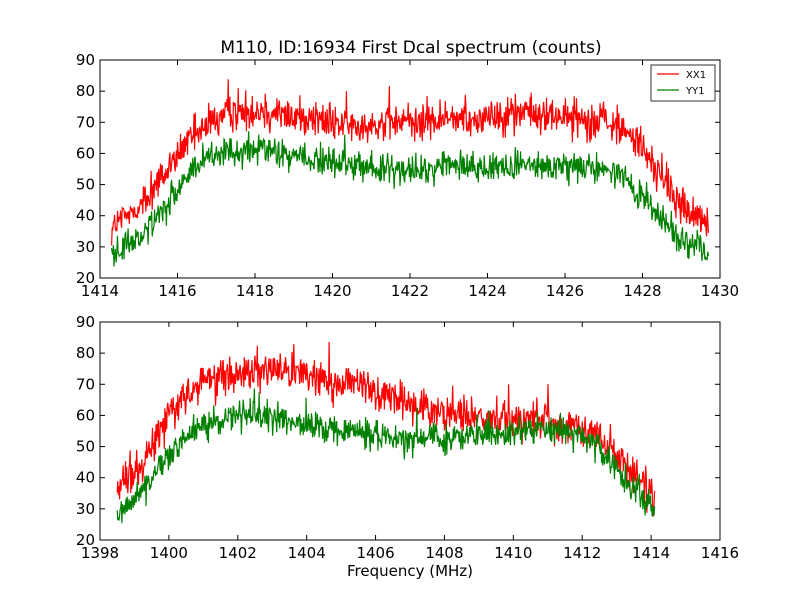  What do you see at coordinates (565, 291) in the screenshot?
I see `x-tick-label: 1426` at bounding box center [565, 291].